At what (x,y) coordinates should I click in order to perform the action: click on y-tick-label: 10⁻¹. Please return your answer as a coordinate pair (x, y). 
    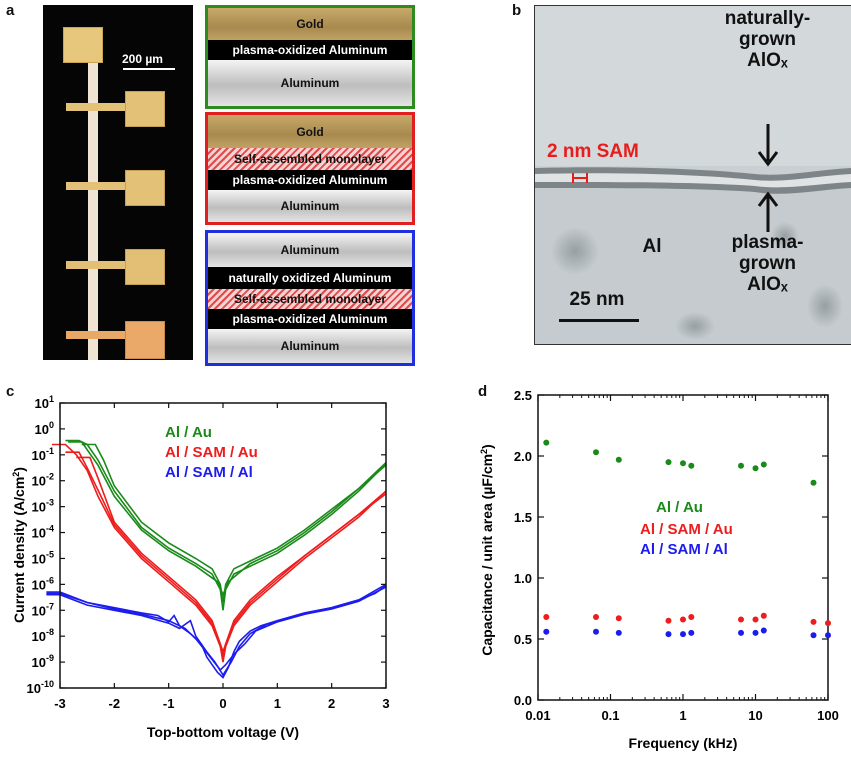
    Looking at the image, I should click on (43, 454).